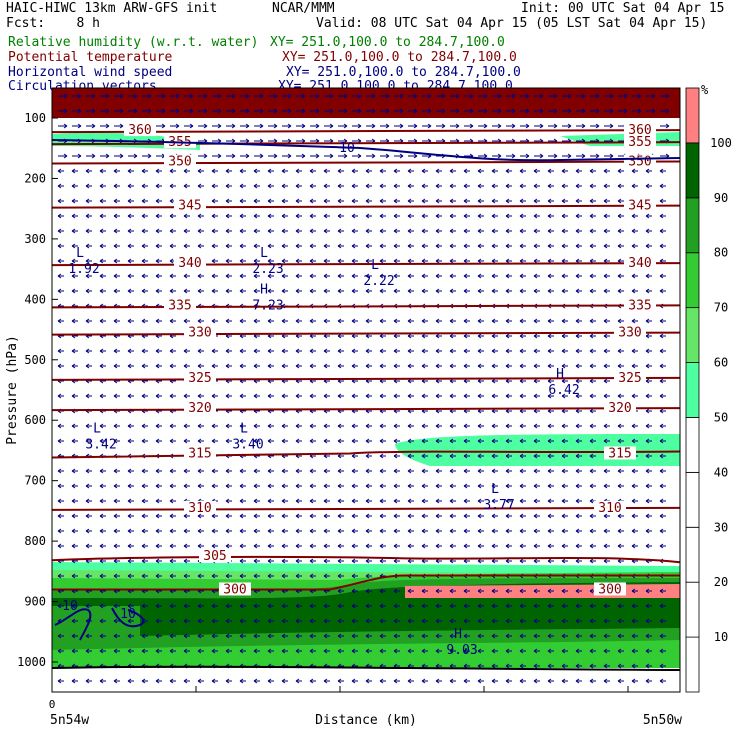 The image size is (740, 740). I want to click on theta-line, so click(366, 206).